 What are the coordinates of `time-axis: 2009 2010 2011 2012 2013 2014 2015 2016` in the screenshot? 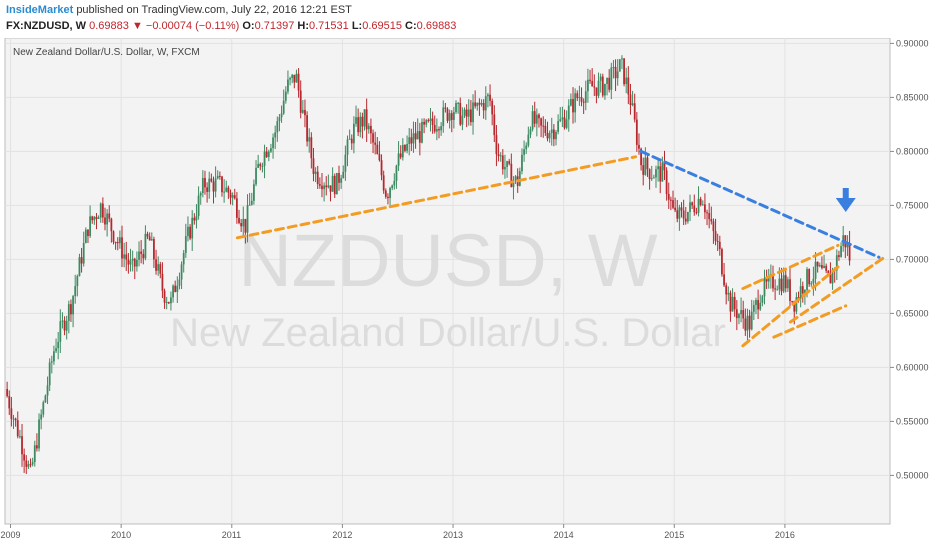 It's located at (398, 532).